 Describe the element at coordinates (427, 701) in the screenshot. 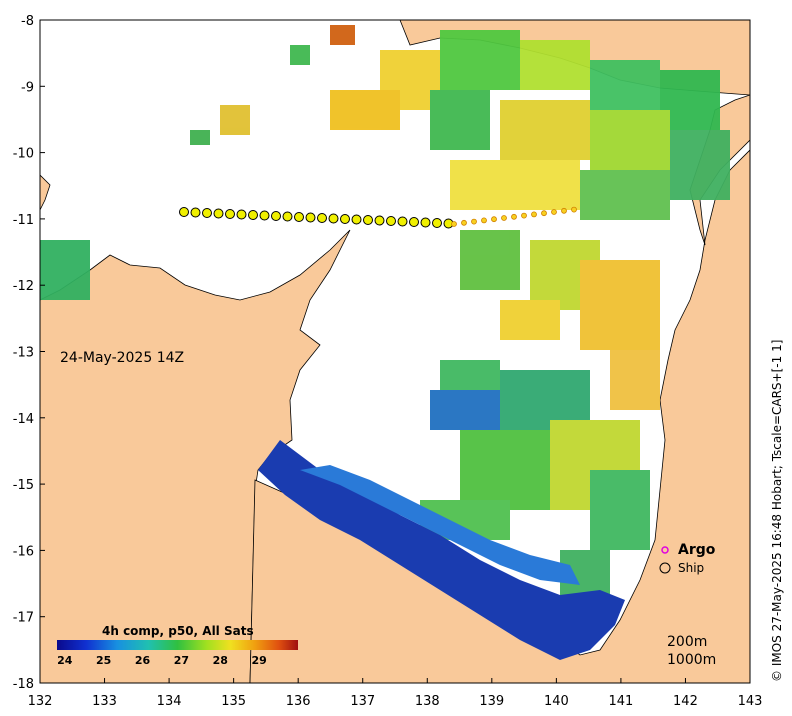

I see `x-tick-label: 138` at that location.